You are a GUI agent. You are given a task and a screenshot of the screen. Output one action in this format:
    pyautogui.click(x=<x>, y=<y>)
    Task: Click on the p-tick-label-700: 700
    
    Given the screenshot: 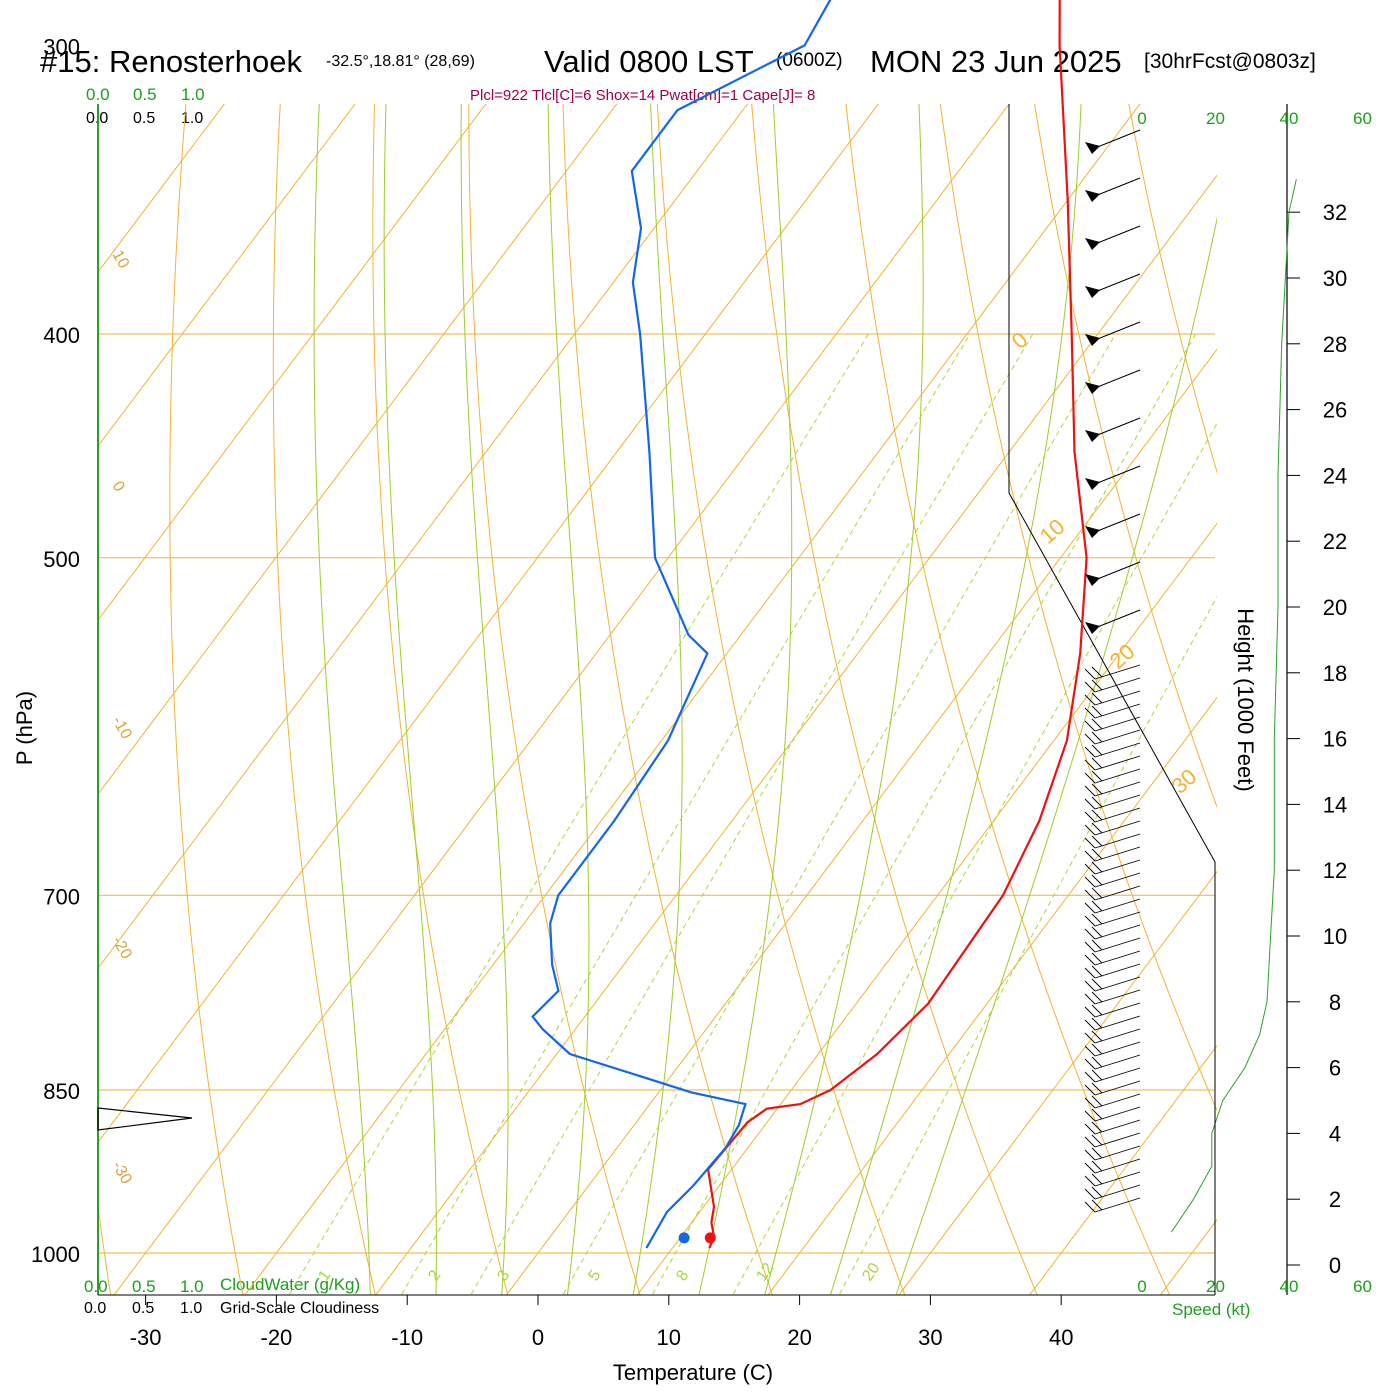 What is the action you would take?
    pyautogui.click(x=61, y=896)
    